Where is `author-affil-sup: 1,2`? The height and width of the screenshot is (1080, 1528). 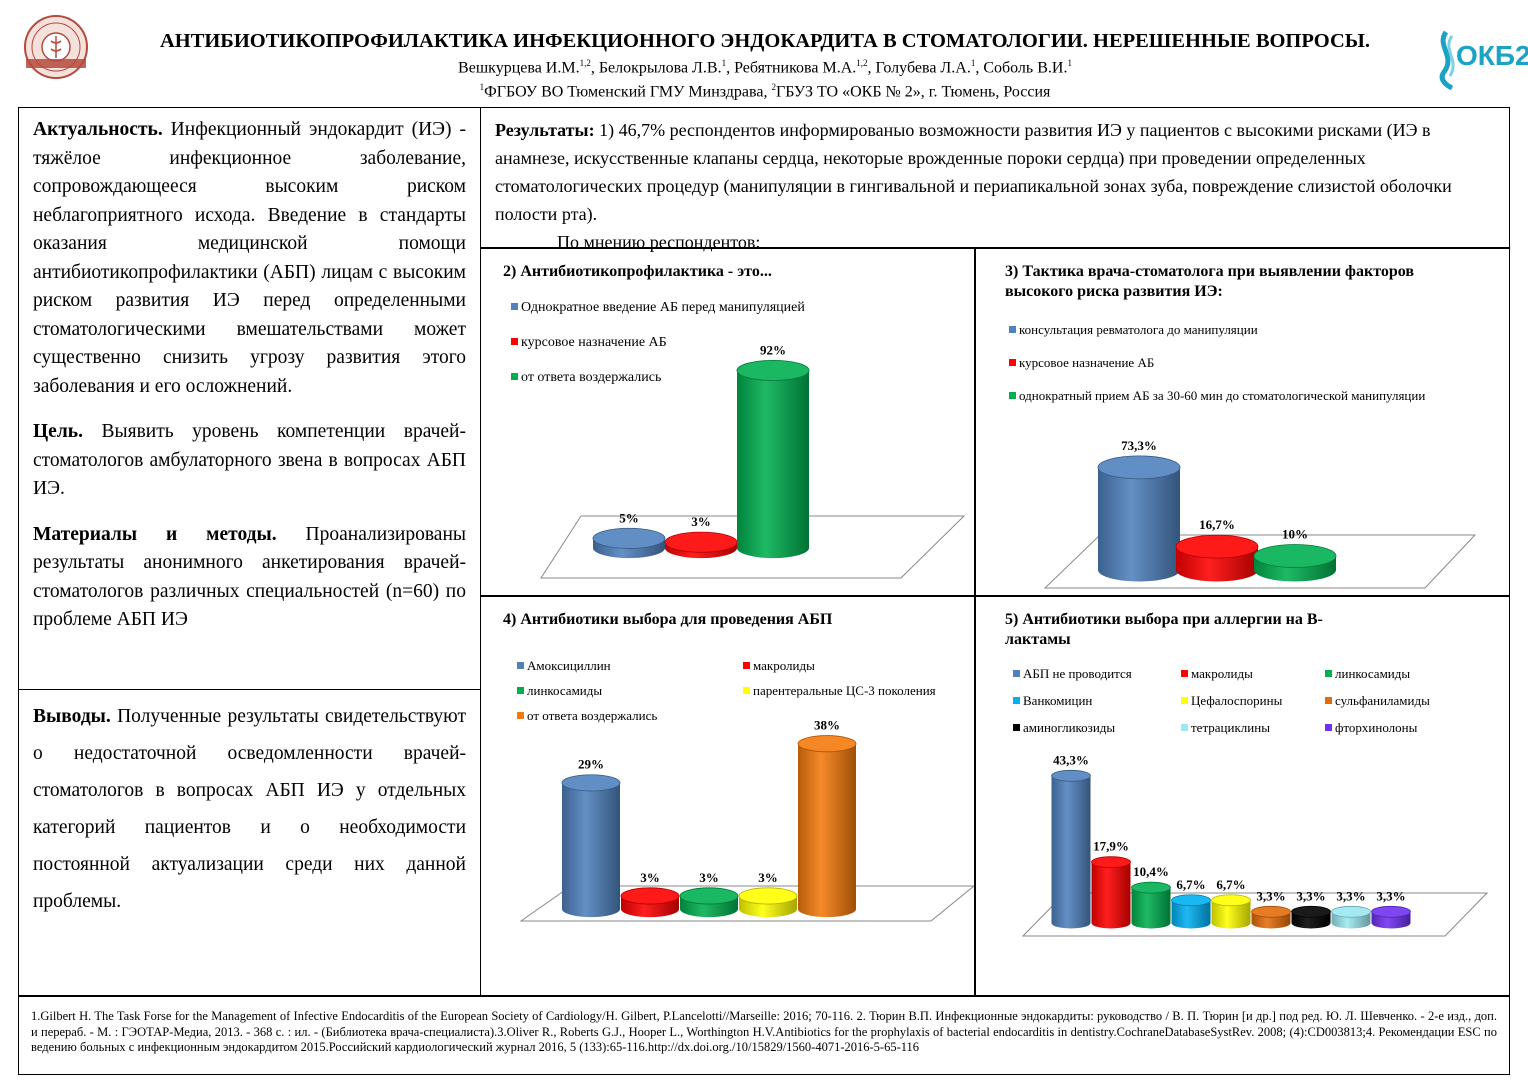 author-affil-sup: 1,2 is located at coordinates (862, 63).